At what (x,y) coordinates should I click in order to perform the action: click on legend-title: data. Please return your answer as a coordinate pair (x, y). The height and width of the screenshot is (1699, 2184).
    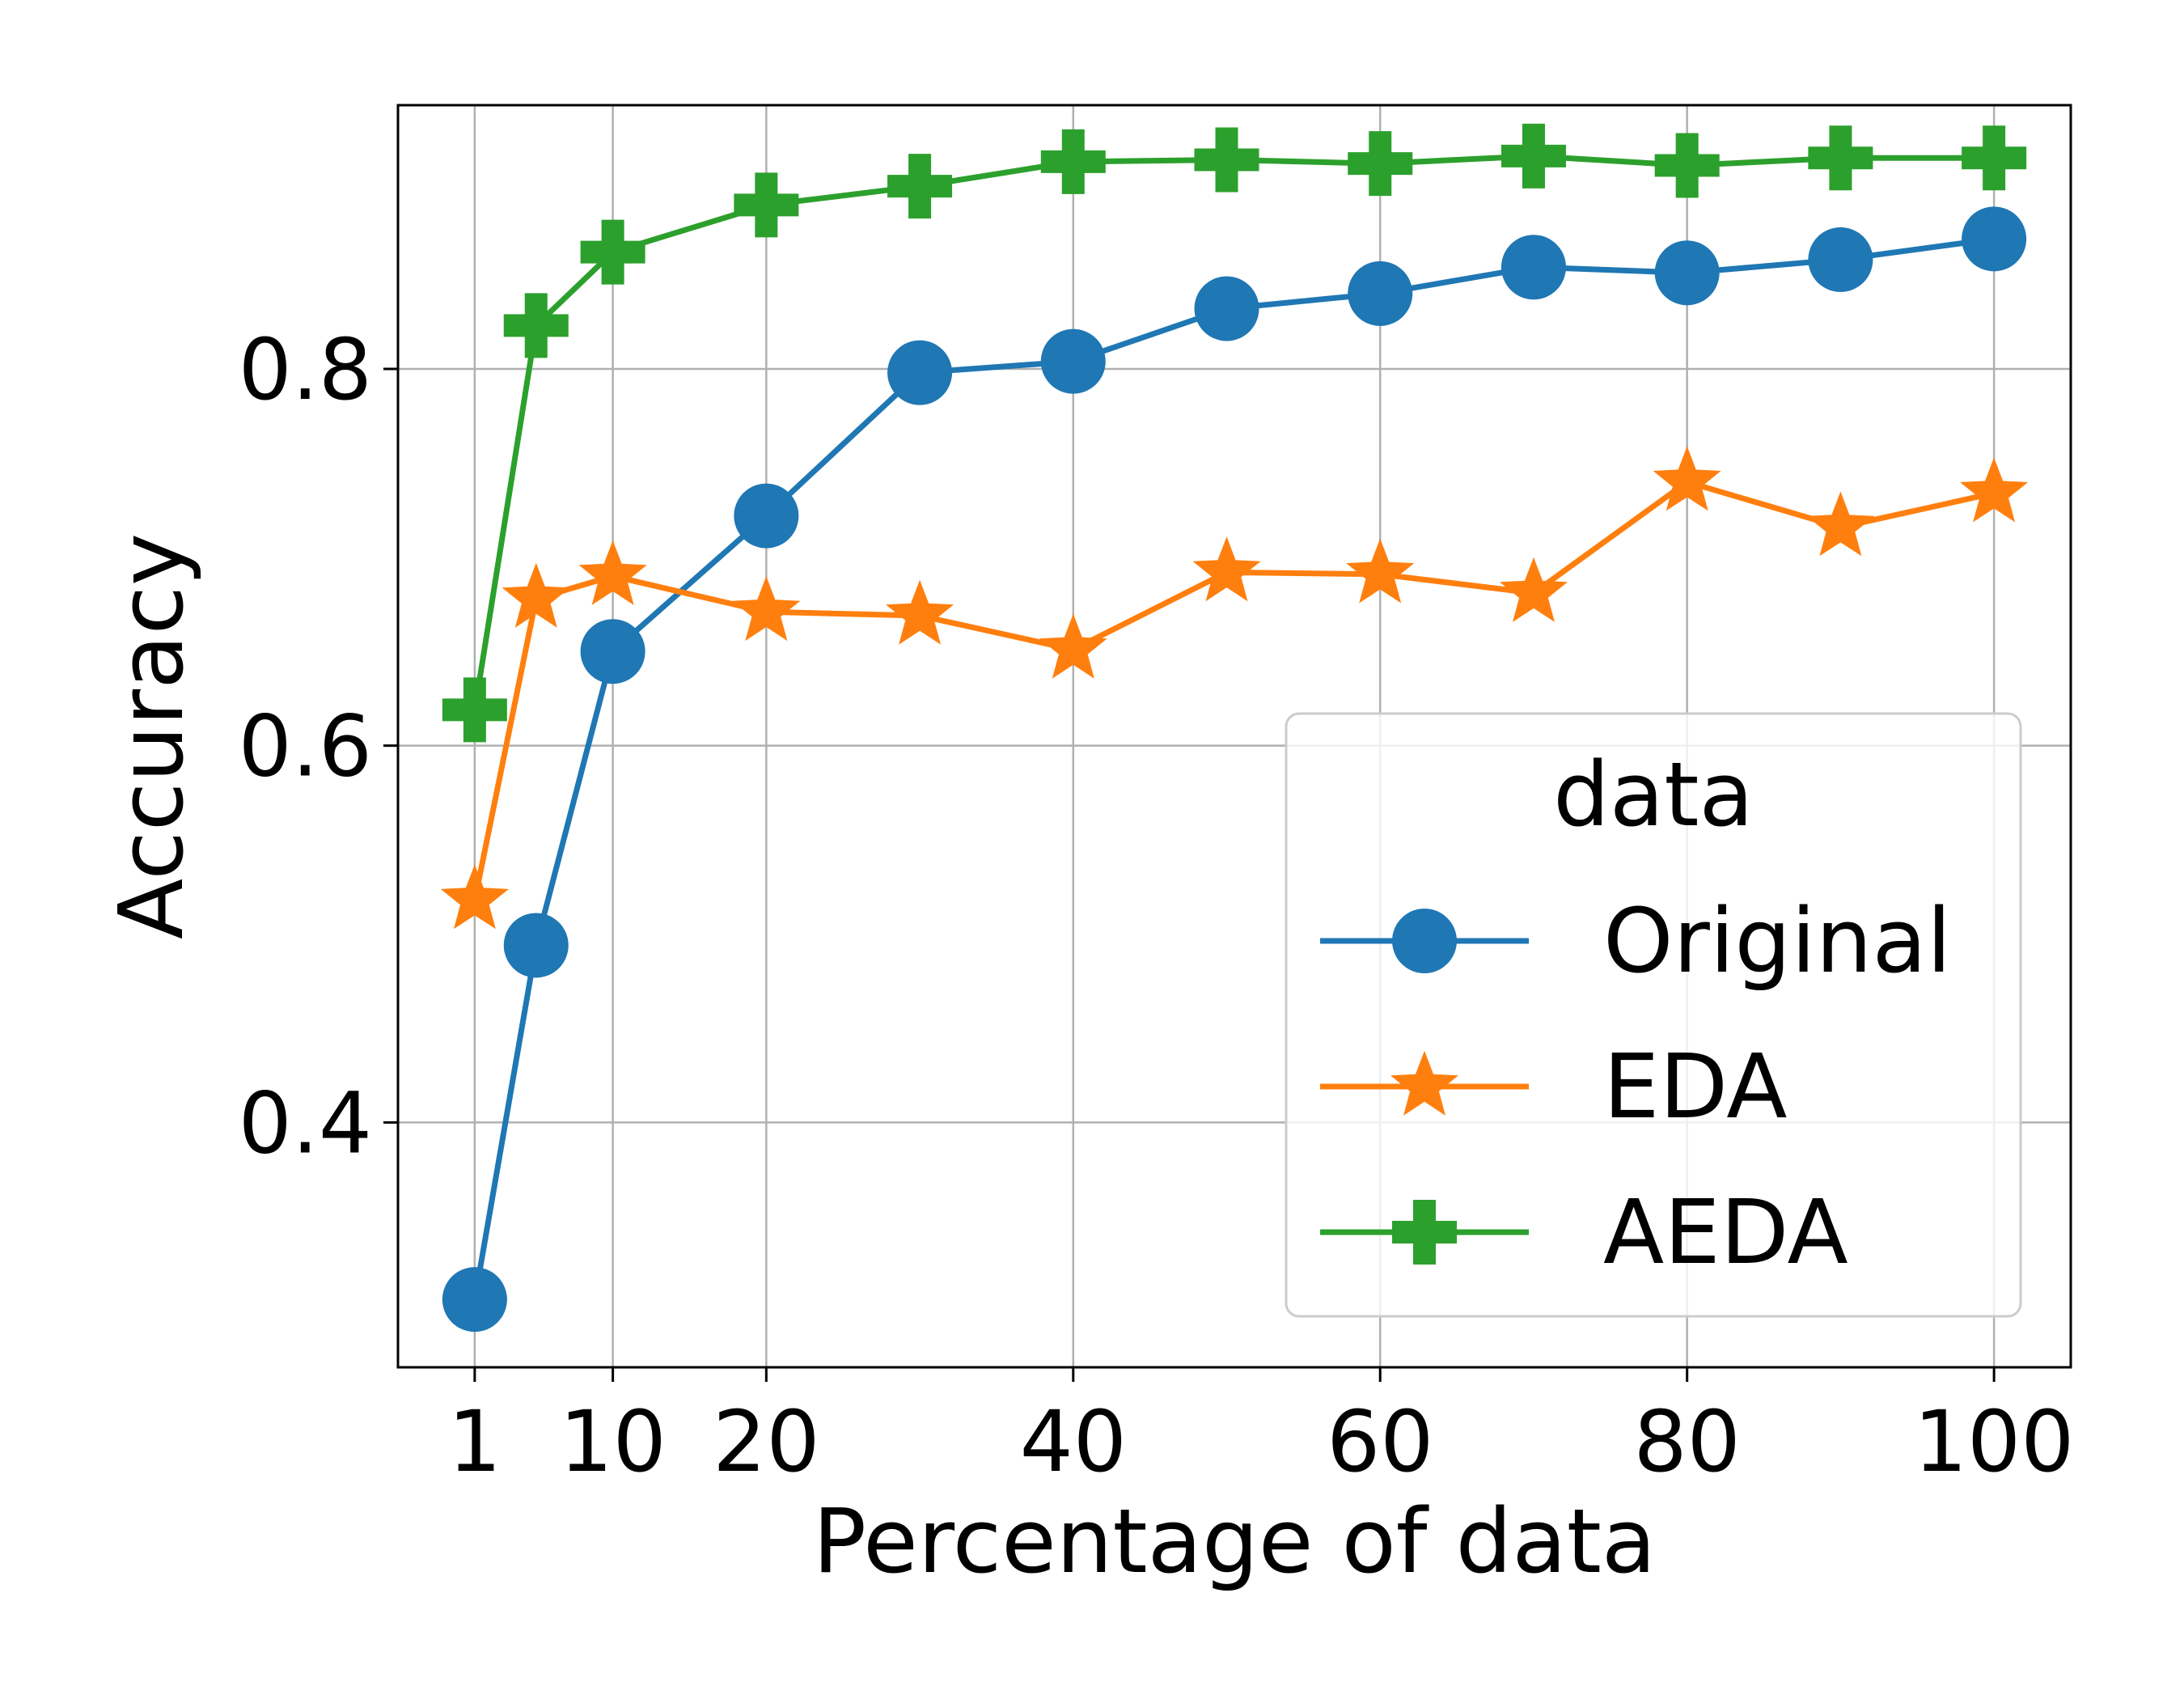
    Looking at the image, I should click on (1653, 794).